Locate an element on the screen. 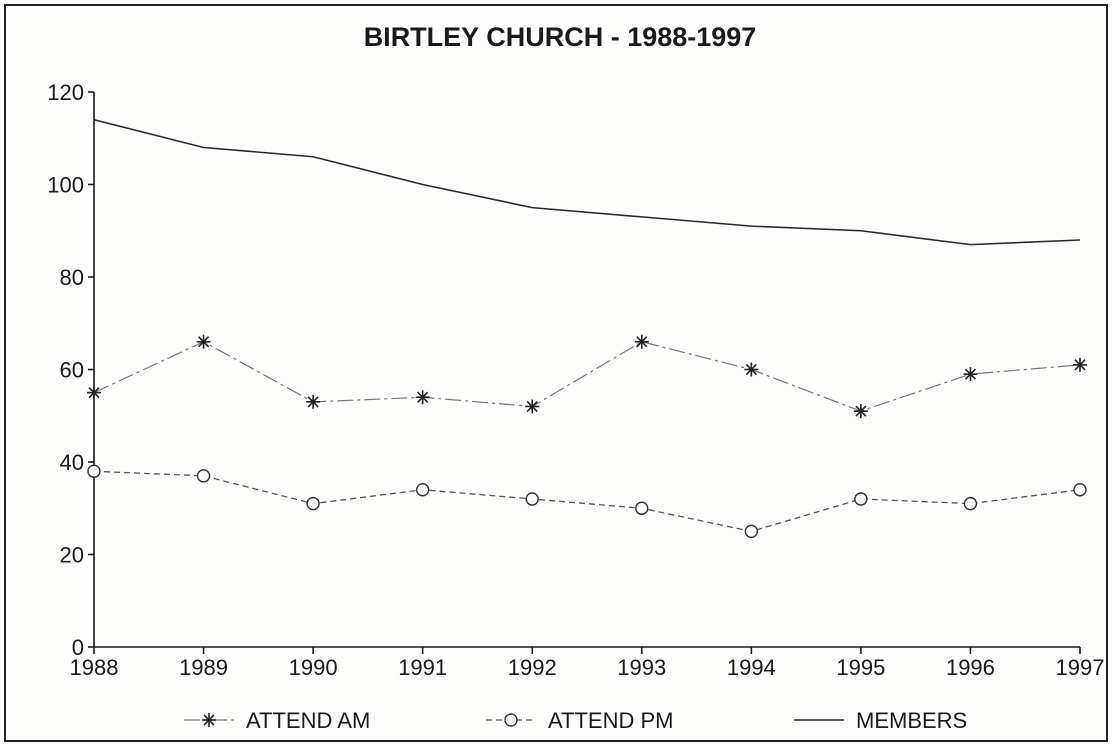 This screenshot has width=1113, height=749. series-line-attend-pm is located at coordinates (587, 501).